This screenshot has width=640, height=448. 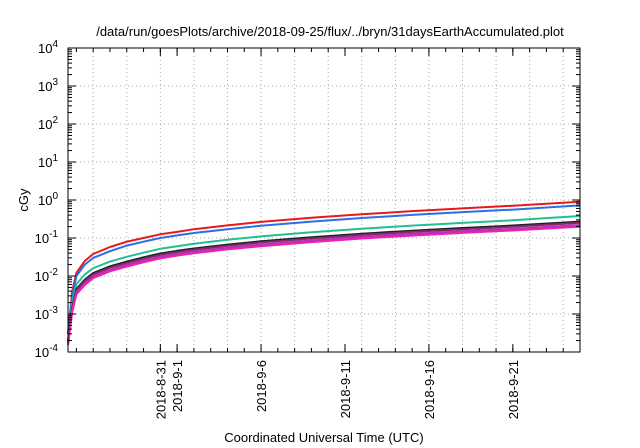 What do you see at coordinates (48, 47) in the screenshot?
I see `y-tick-label: 10⁴` at bounding box center [48, 47].